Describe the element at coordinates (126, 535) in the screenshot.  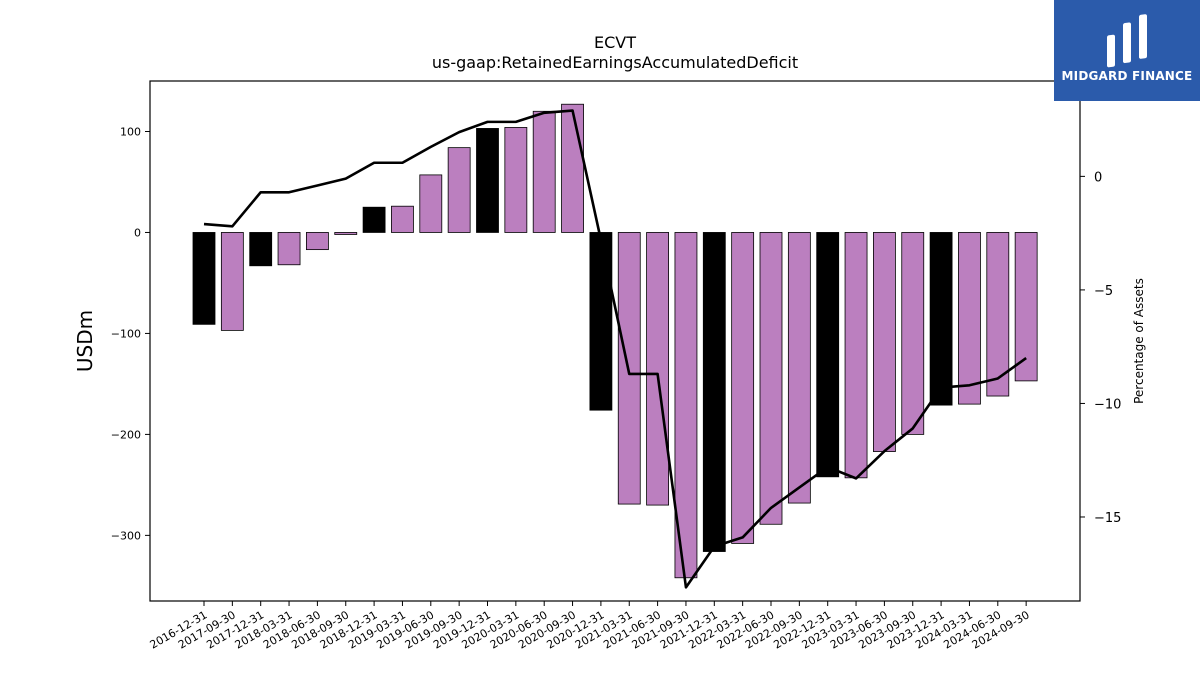
I see `y-tick-label: −300` at that location.